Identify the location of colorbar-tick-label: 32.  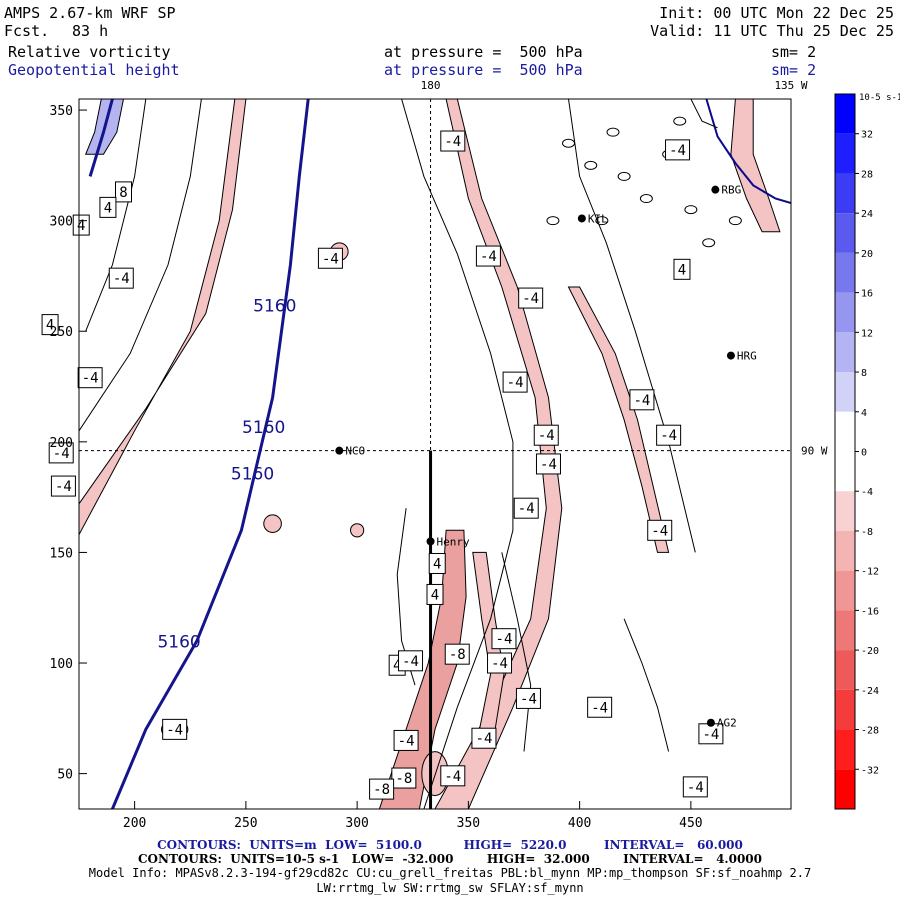
(867, 135).